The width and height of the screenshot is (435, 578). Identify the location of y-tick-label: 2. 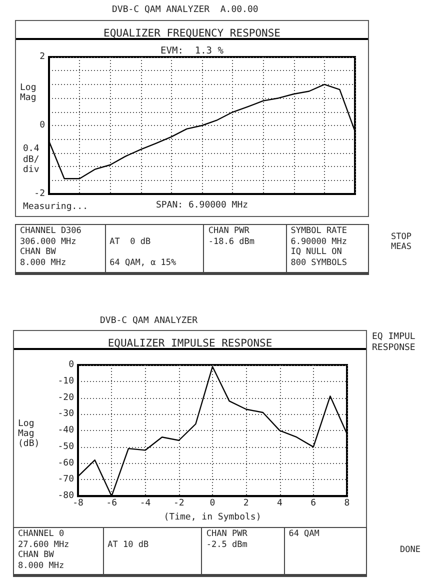
(42, 57).